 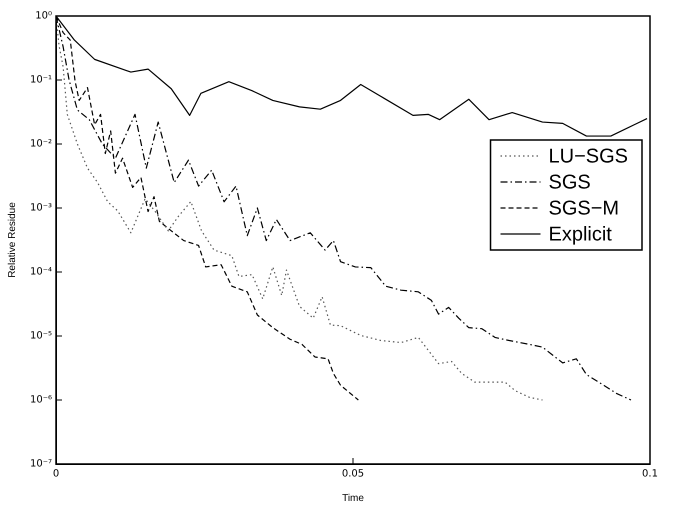 What do you see at coordinates (584, 209) in the screenshot?
I see `legend-label: SGS−M` at bounding box center [584, 209].